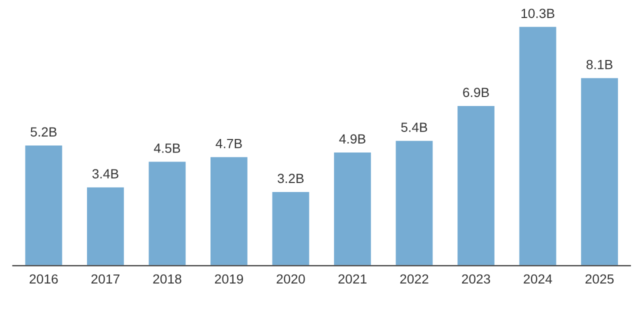  I want to click on data-label: 5.4B, so click(414, 127).